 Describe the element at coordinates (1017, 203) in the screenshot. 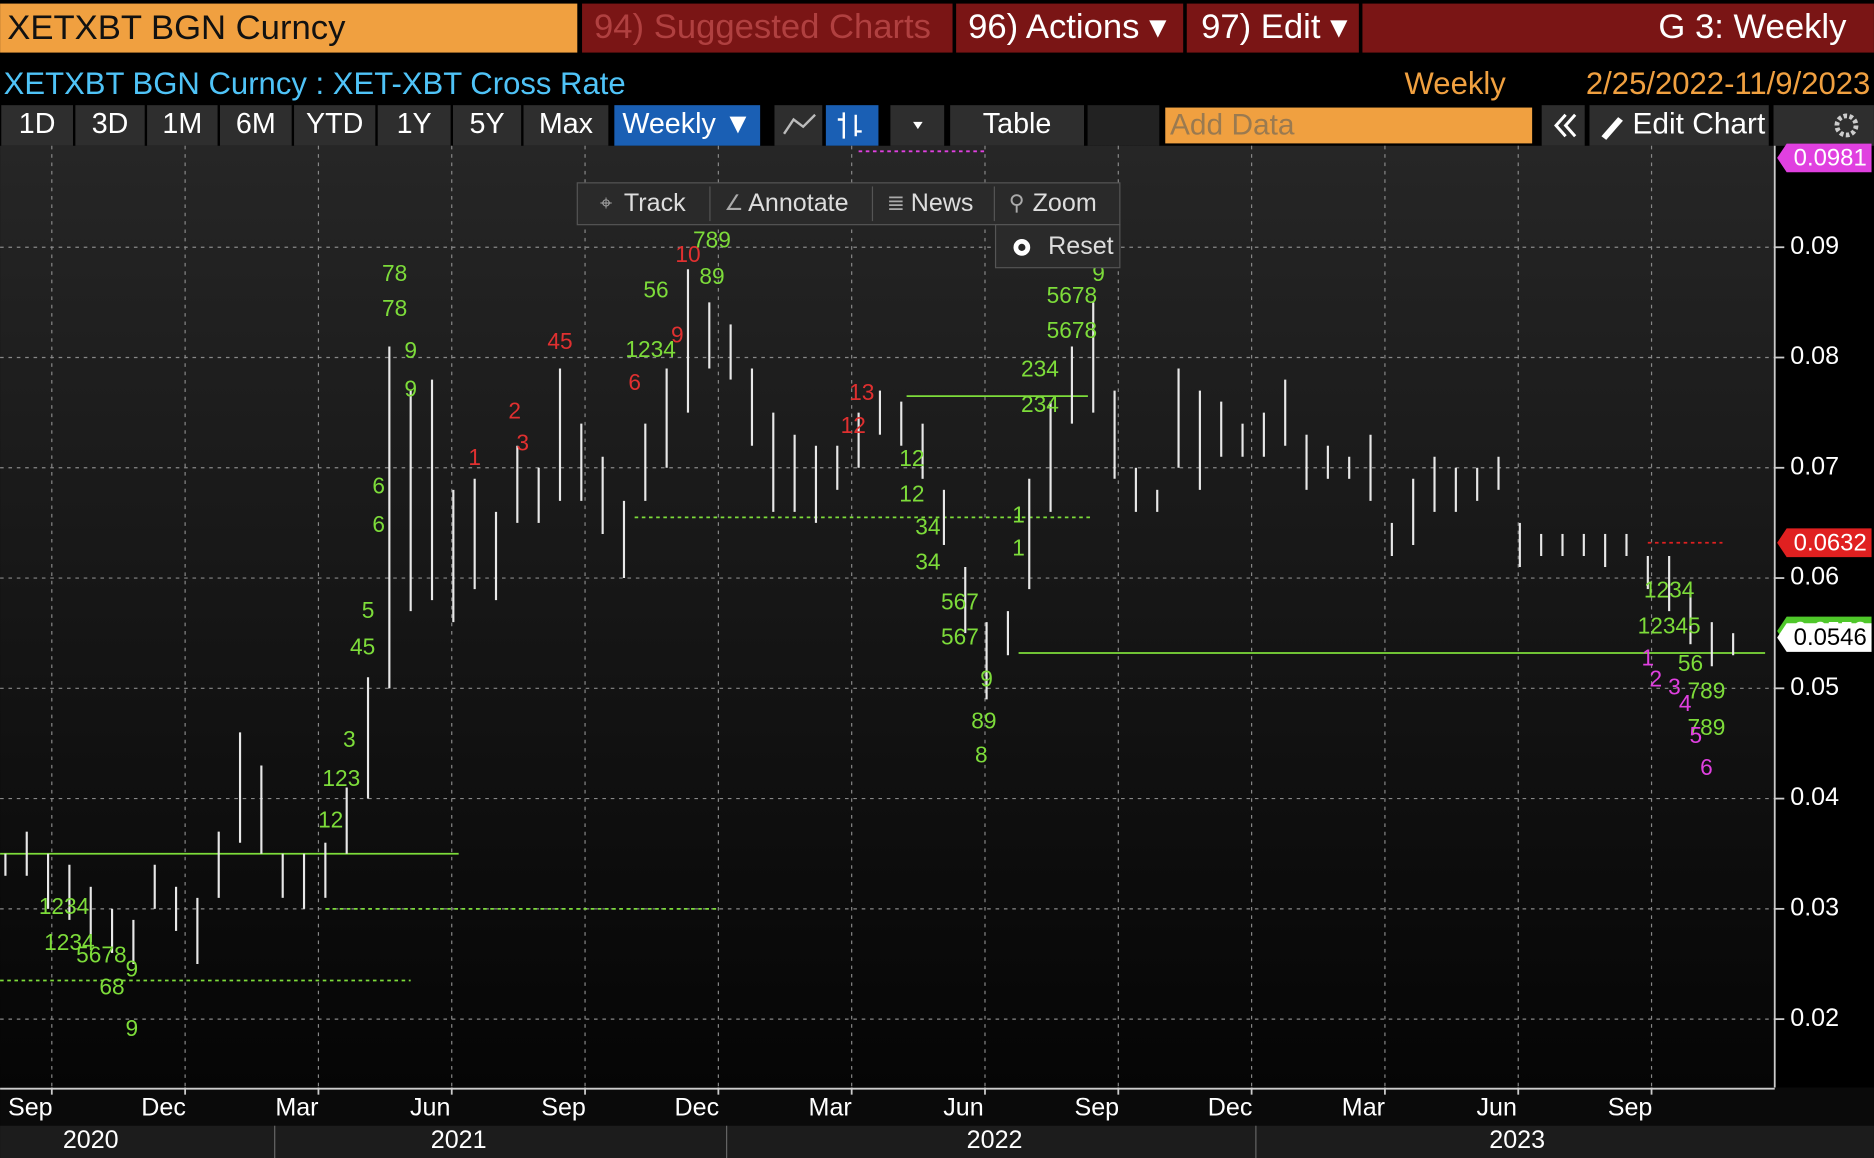

I see `menu-icon: ⚲` at that location.